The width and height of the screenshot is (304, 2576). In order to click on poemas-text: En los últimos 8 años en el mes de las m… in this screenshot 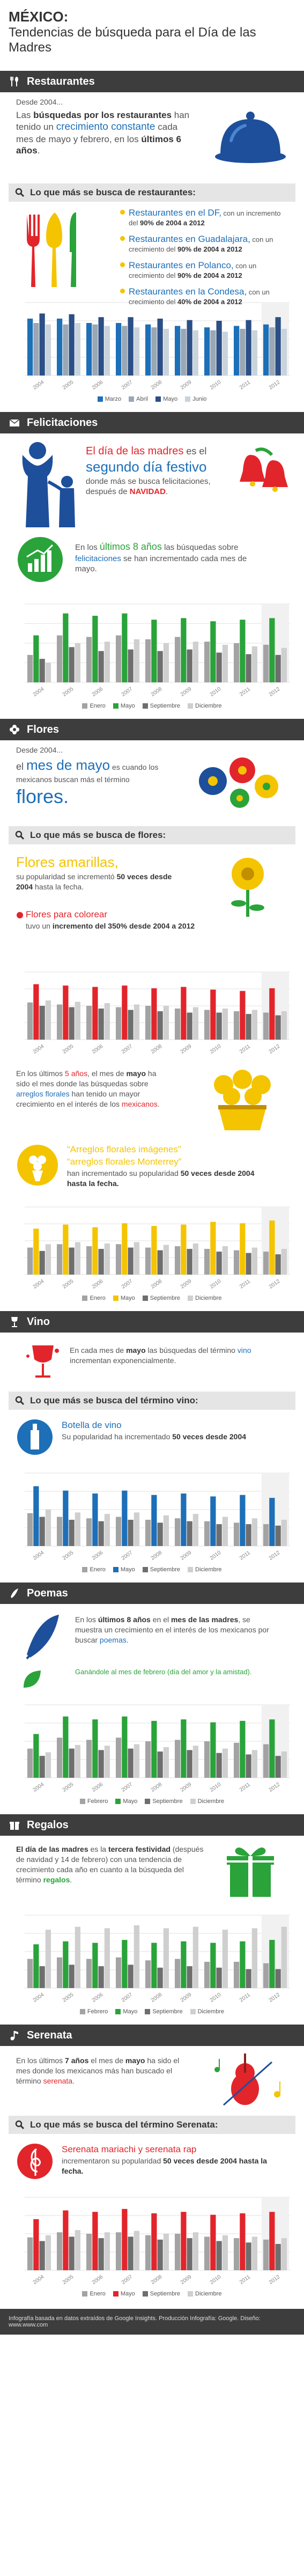, I will do `click(177, 1630)`.